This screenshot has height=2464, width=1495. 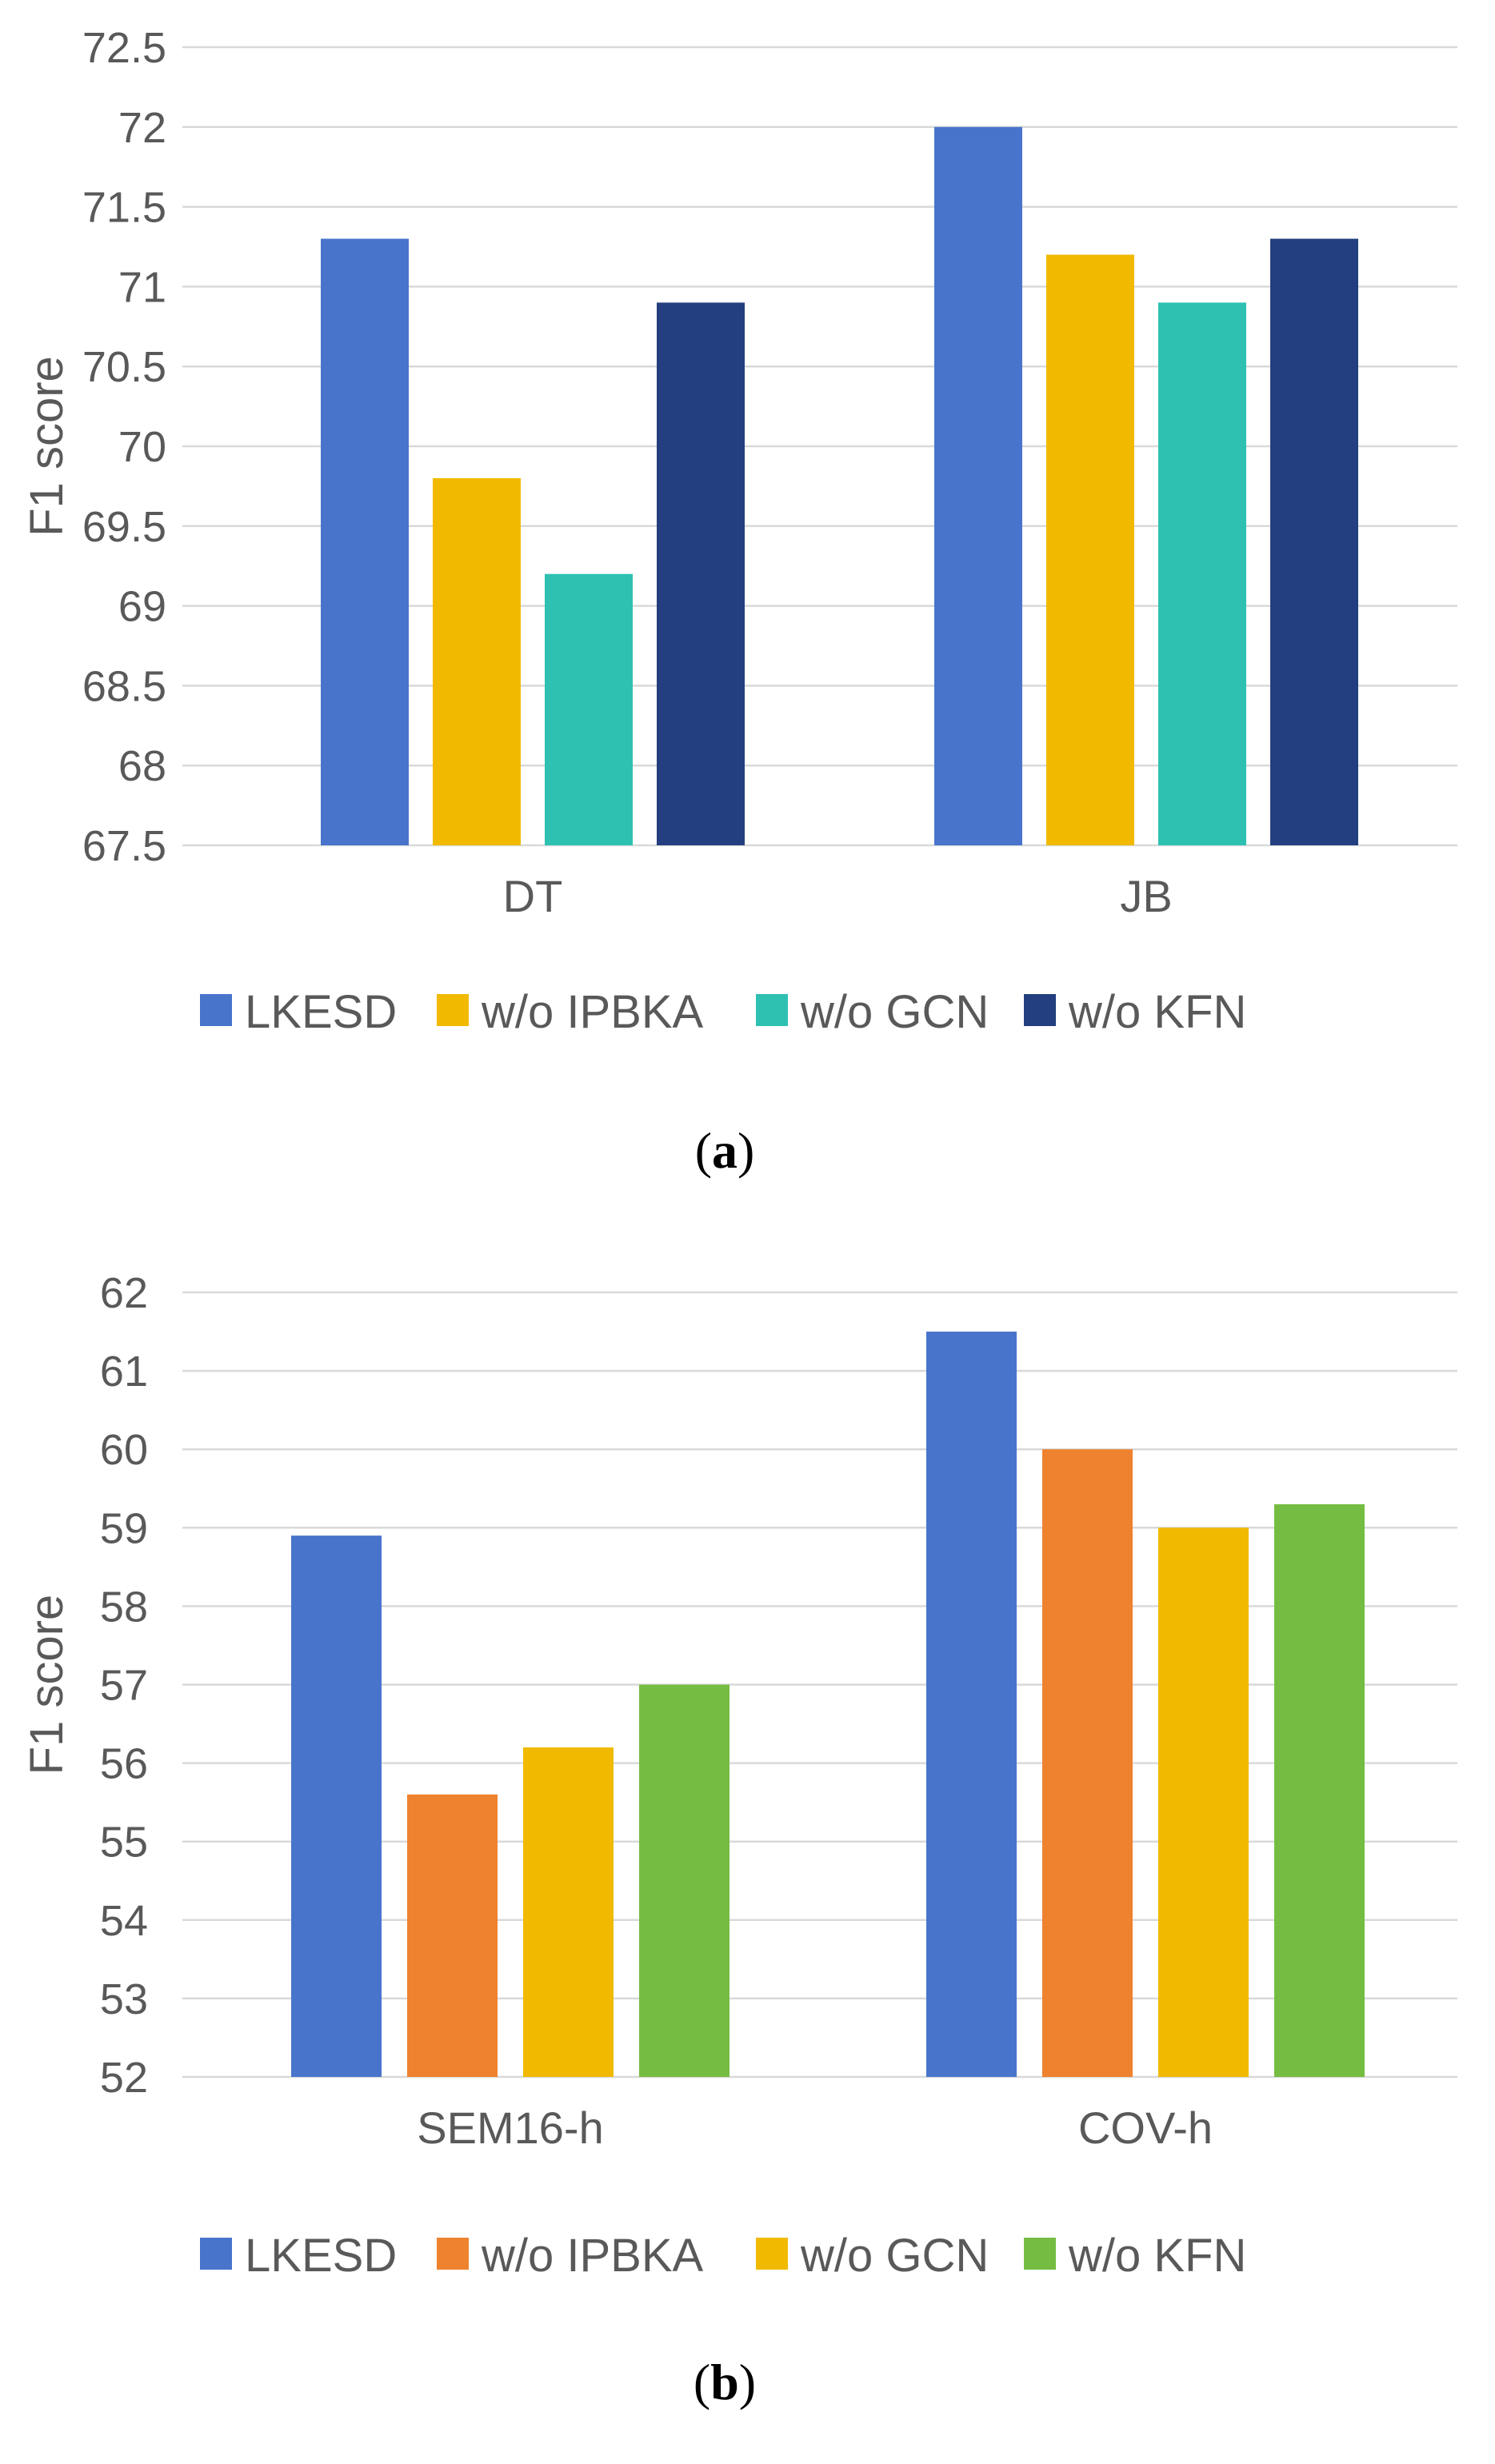 What do you see at coordinates (124, 48) in the screenshot?
I see `y-tick-label: 72.5` at bounding box center [124, 48].